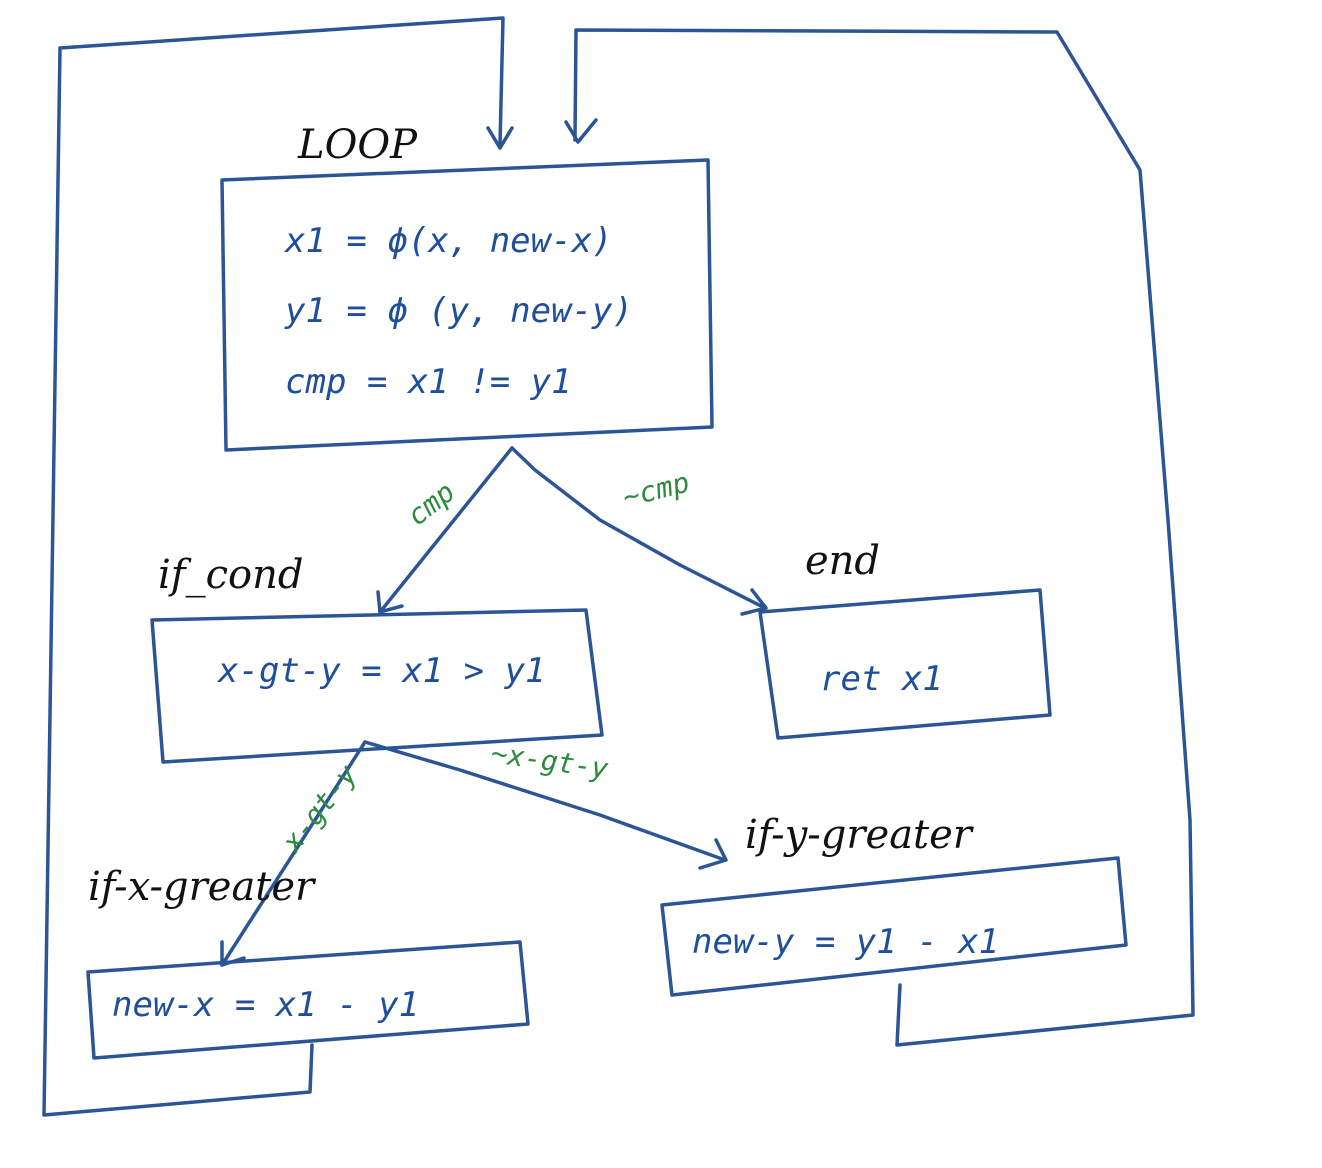  I want to click on edge-if-cond-to-if-y-greater, so click(545, 801).